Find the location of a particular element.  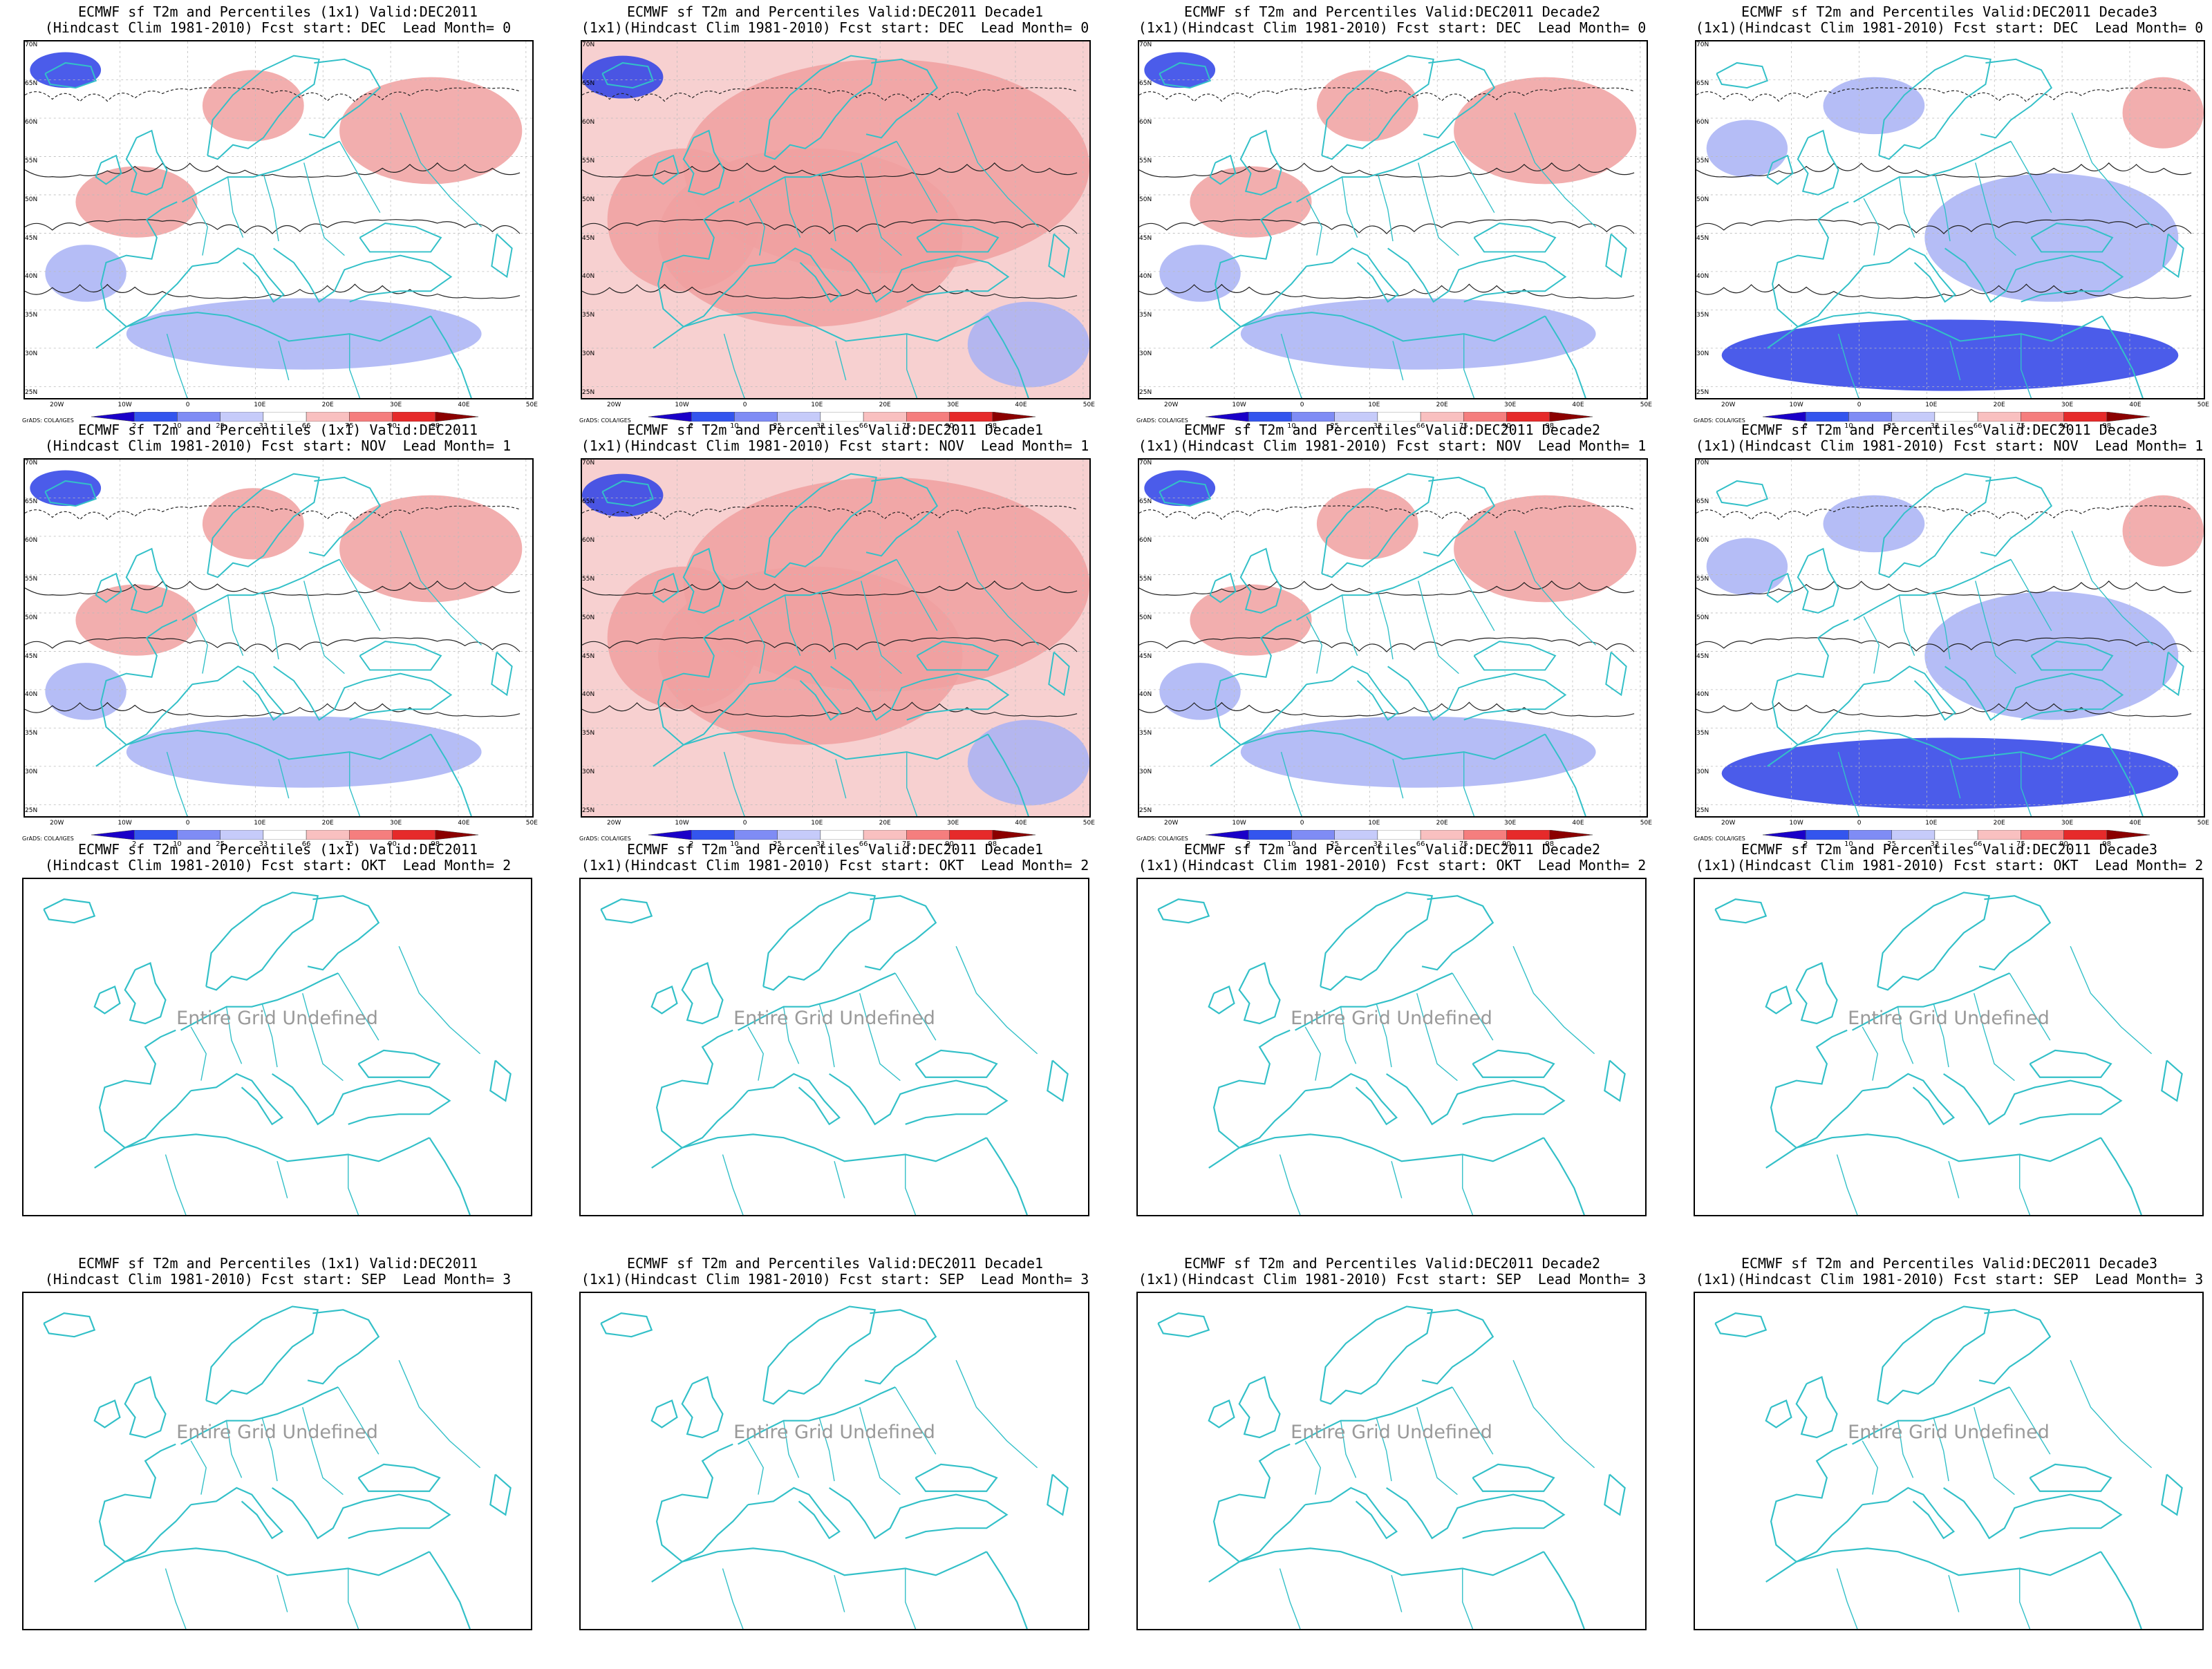

lon-tick-label: 10W is located at coordinates (125, 405).